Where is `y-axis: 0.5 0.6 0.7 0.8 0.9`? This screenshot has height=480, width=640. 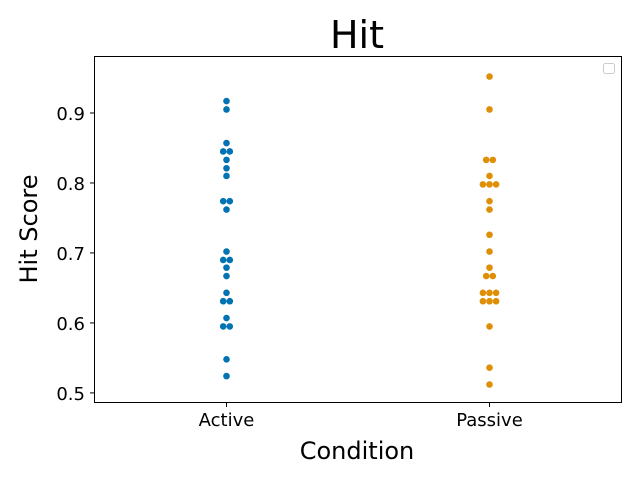
y-axis: 0.5 0.6 0.7 0.8 0.9 is located at coordinates (75, 254).